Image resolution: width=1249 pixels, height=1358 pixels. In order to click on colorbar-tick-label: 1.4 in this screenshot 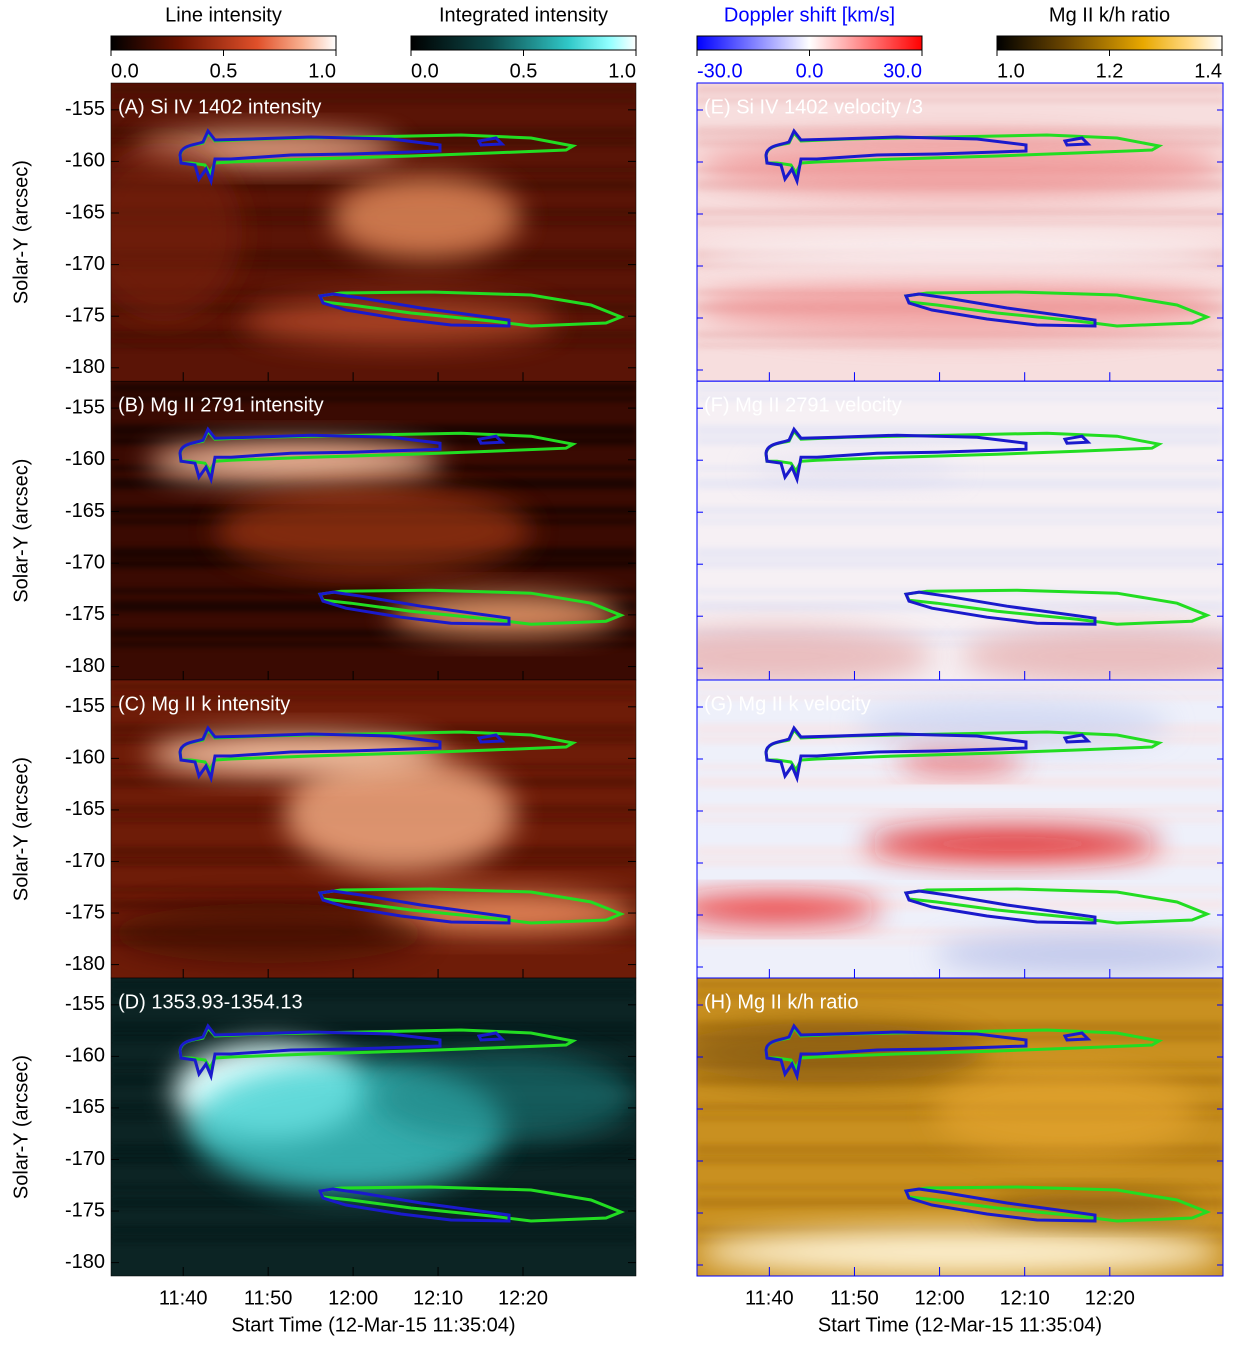, I will do `click(1208, 71)`.